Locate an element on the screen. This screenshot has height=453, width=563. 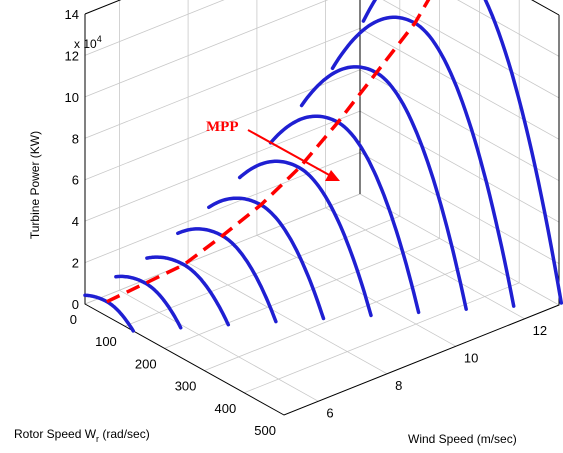
z-multiplier: x 104 is located at coordinates (88, 42).